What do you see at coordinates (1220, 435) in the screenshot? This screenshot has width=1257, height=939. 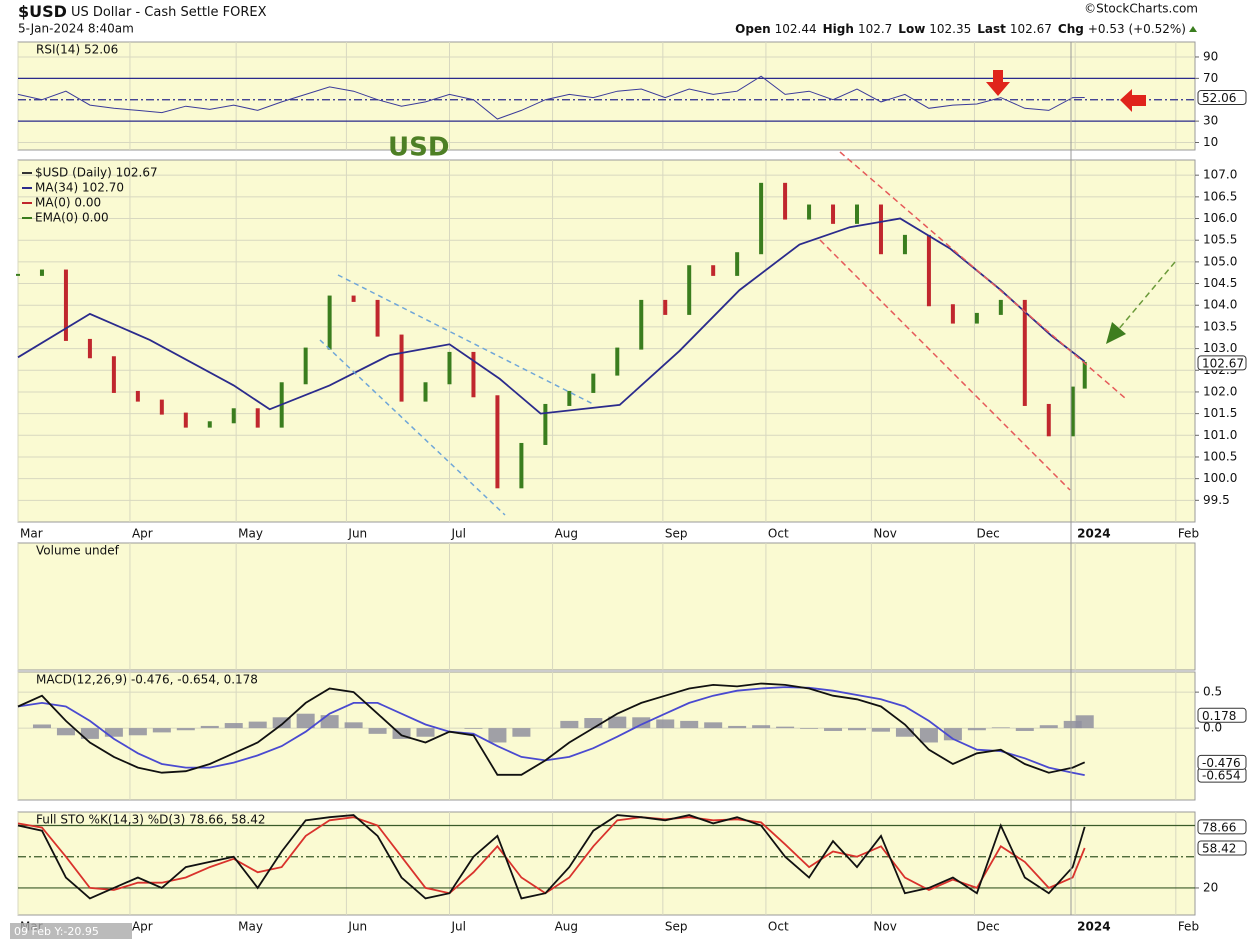 I see `y-tick-label: 101.0` at bounding box center [1220, 435].